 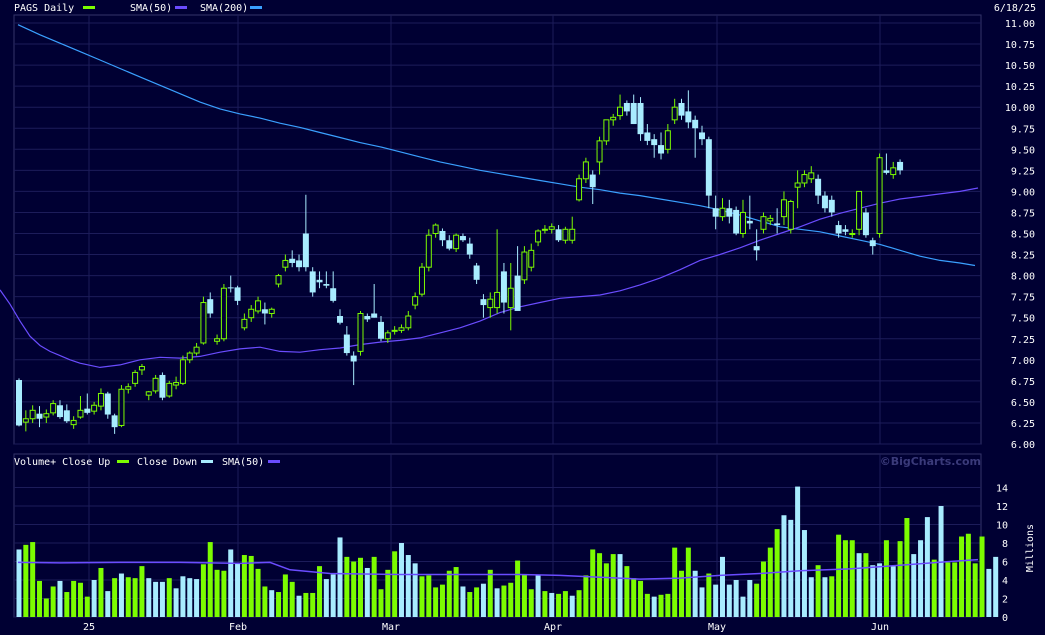 What do you see at coordinates (391, 627) in the screenshot?
I see `x-tick-label: Mar` at bounding box center [391, 627].